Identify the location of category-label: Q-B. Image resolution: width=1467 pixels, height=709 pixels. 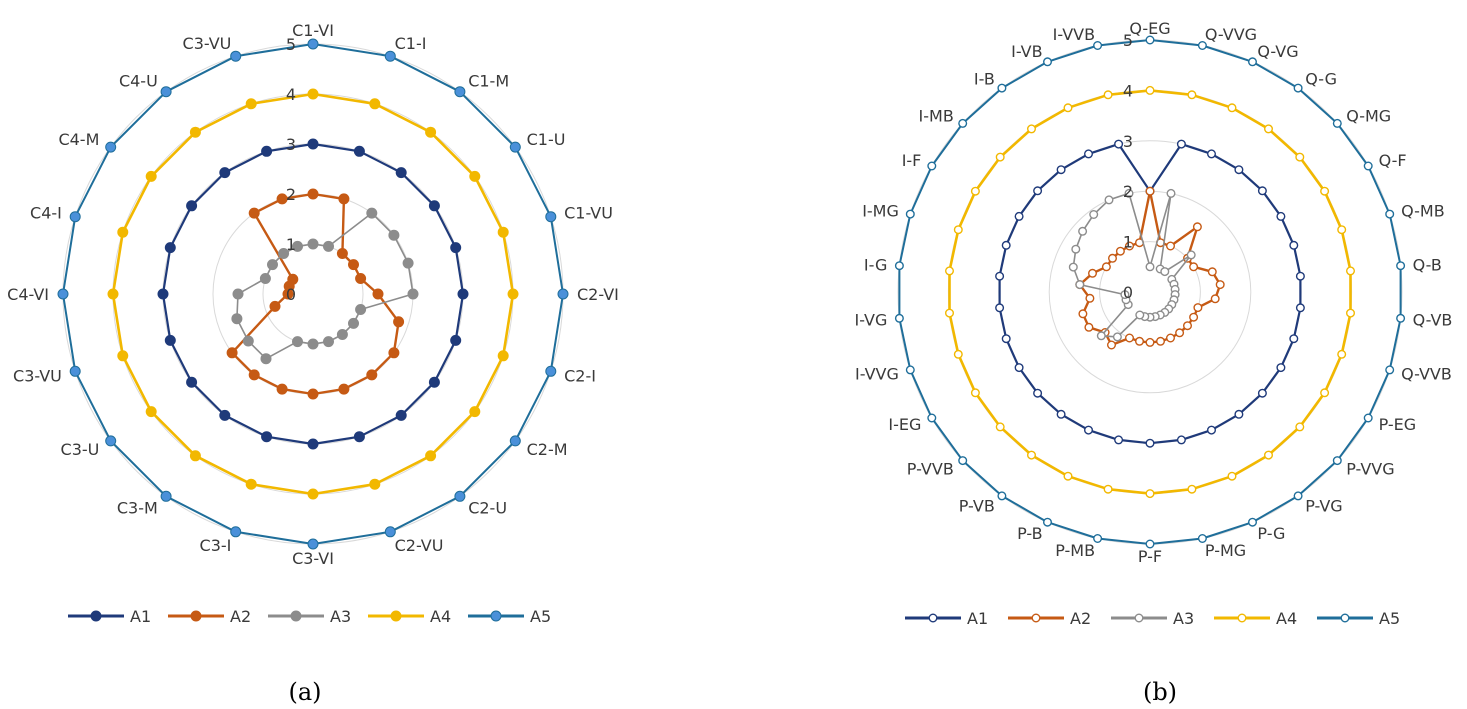
(1427, 264).